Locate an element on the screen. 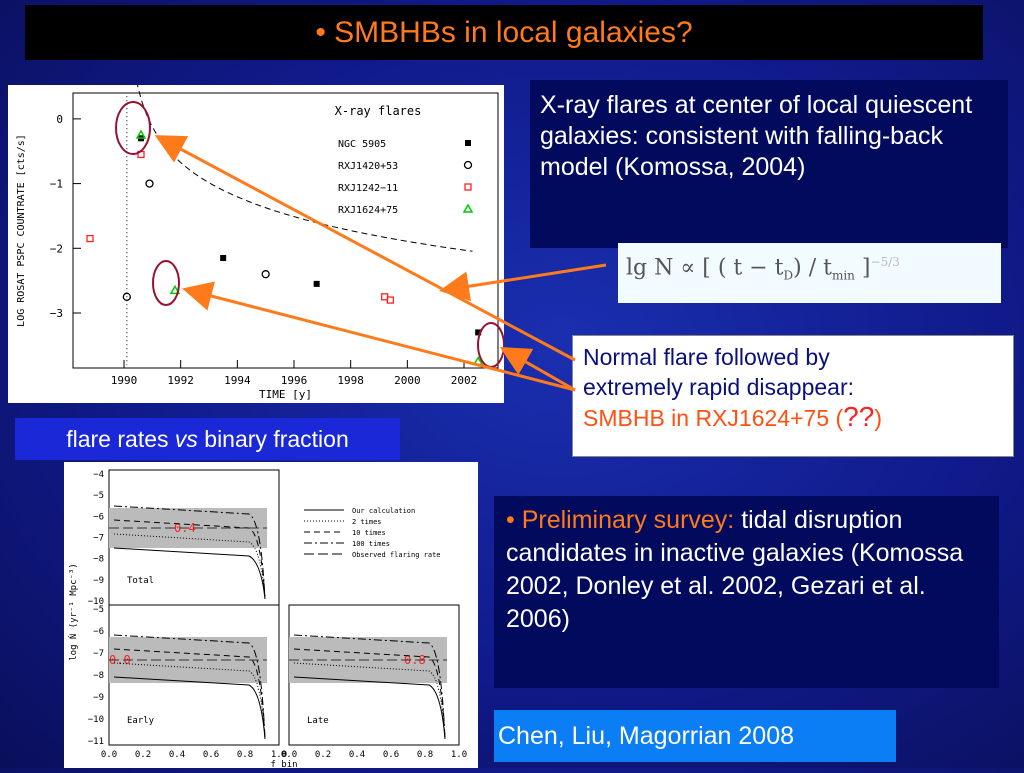 The image size is (1024, 773). flare-note-line1: Normal flare followed by is located at coordinates (706, 357).